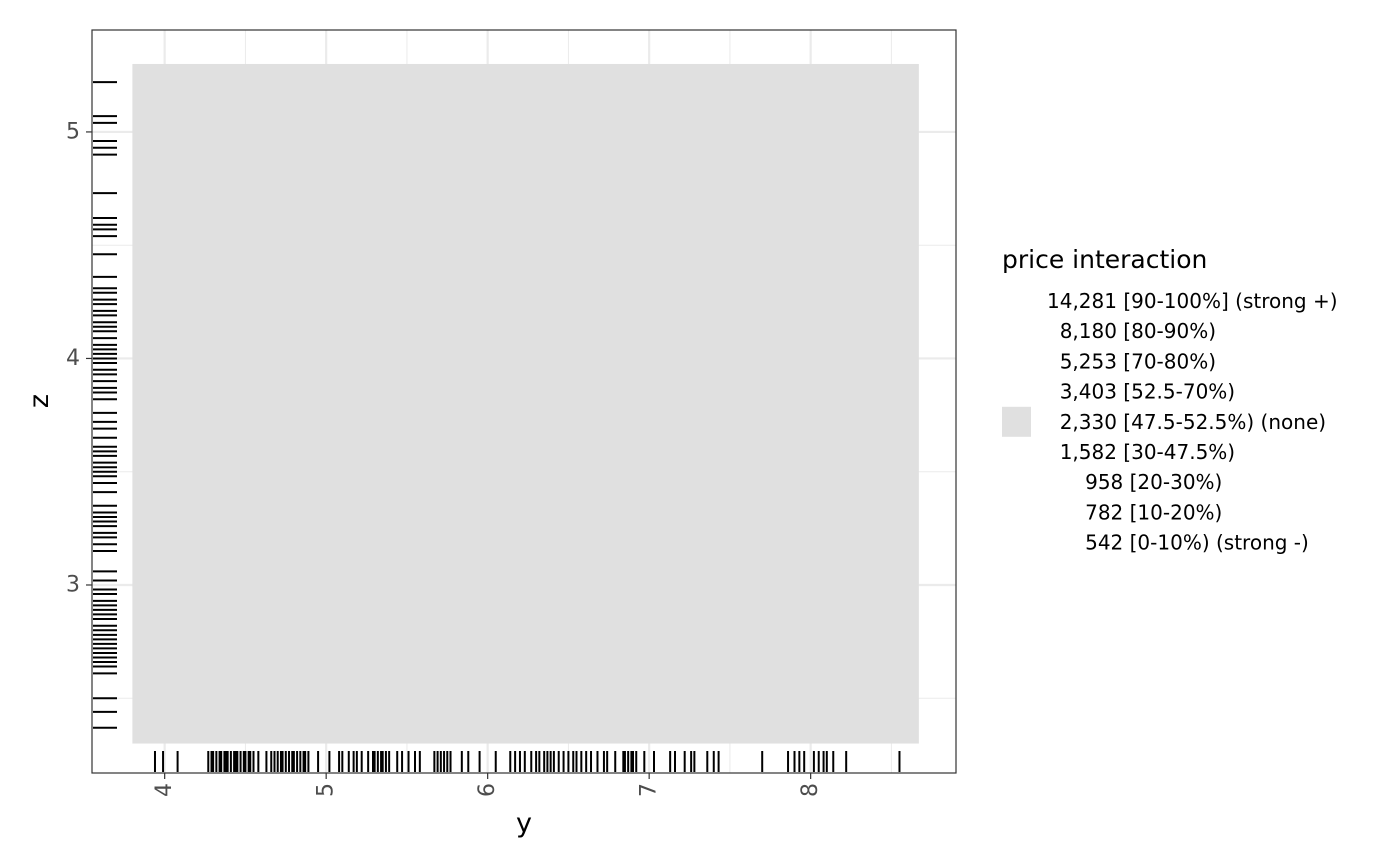  I want to click on x-tick-label-2: 6, so click(487, 790).